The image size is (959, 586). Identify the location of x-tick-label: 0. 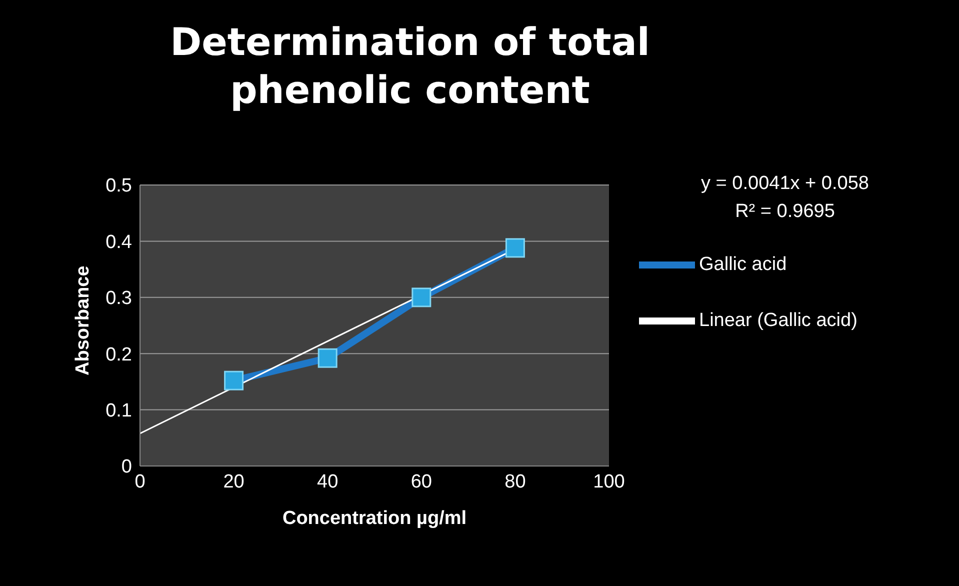
(140, 481).